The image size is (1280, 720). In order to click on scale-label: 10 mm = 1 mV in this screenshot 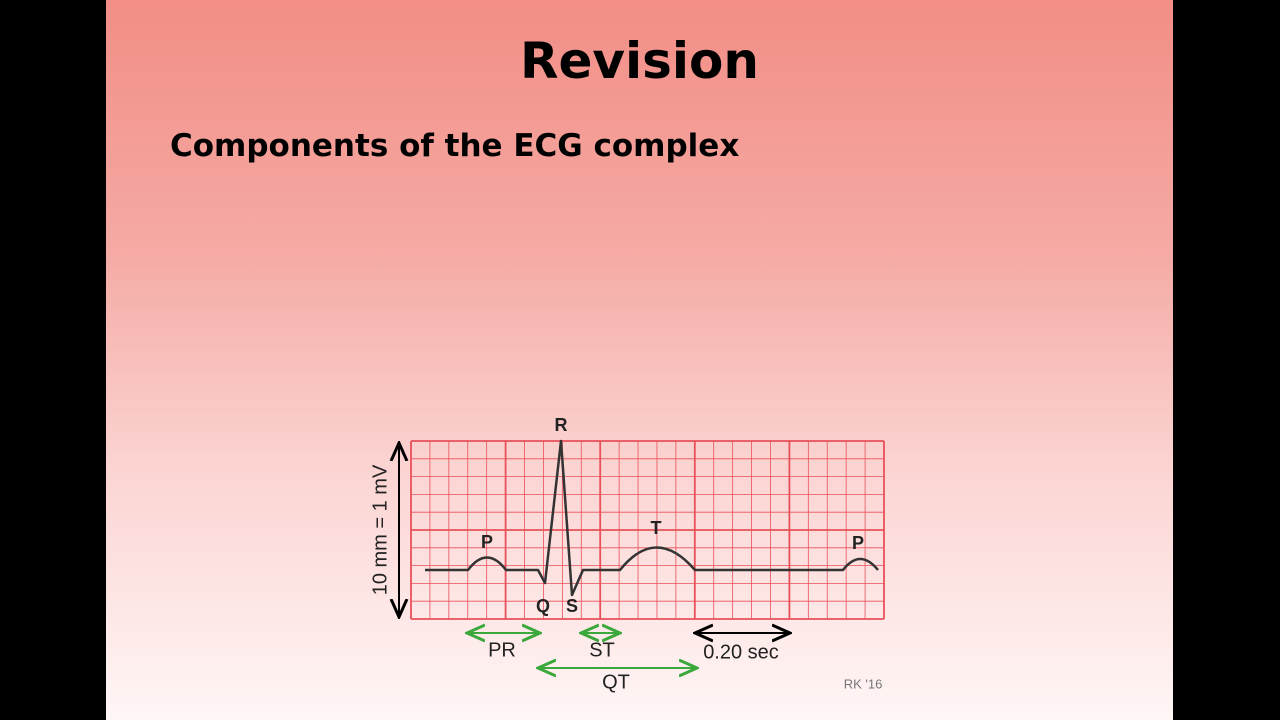, I will do `click(380, 529)`.